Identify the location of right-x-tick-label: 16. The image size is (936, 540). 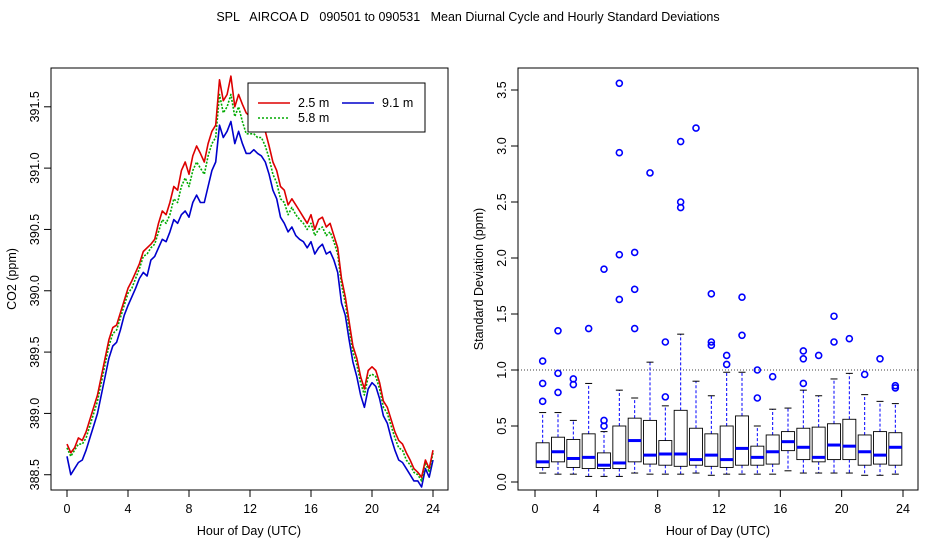
(780, 509).